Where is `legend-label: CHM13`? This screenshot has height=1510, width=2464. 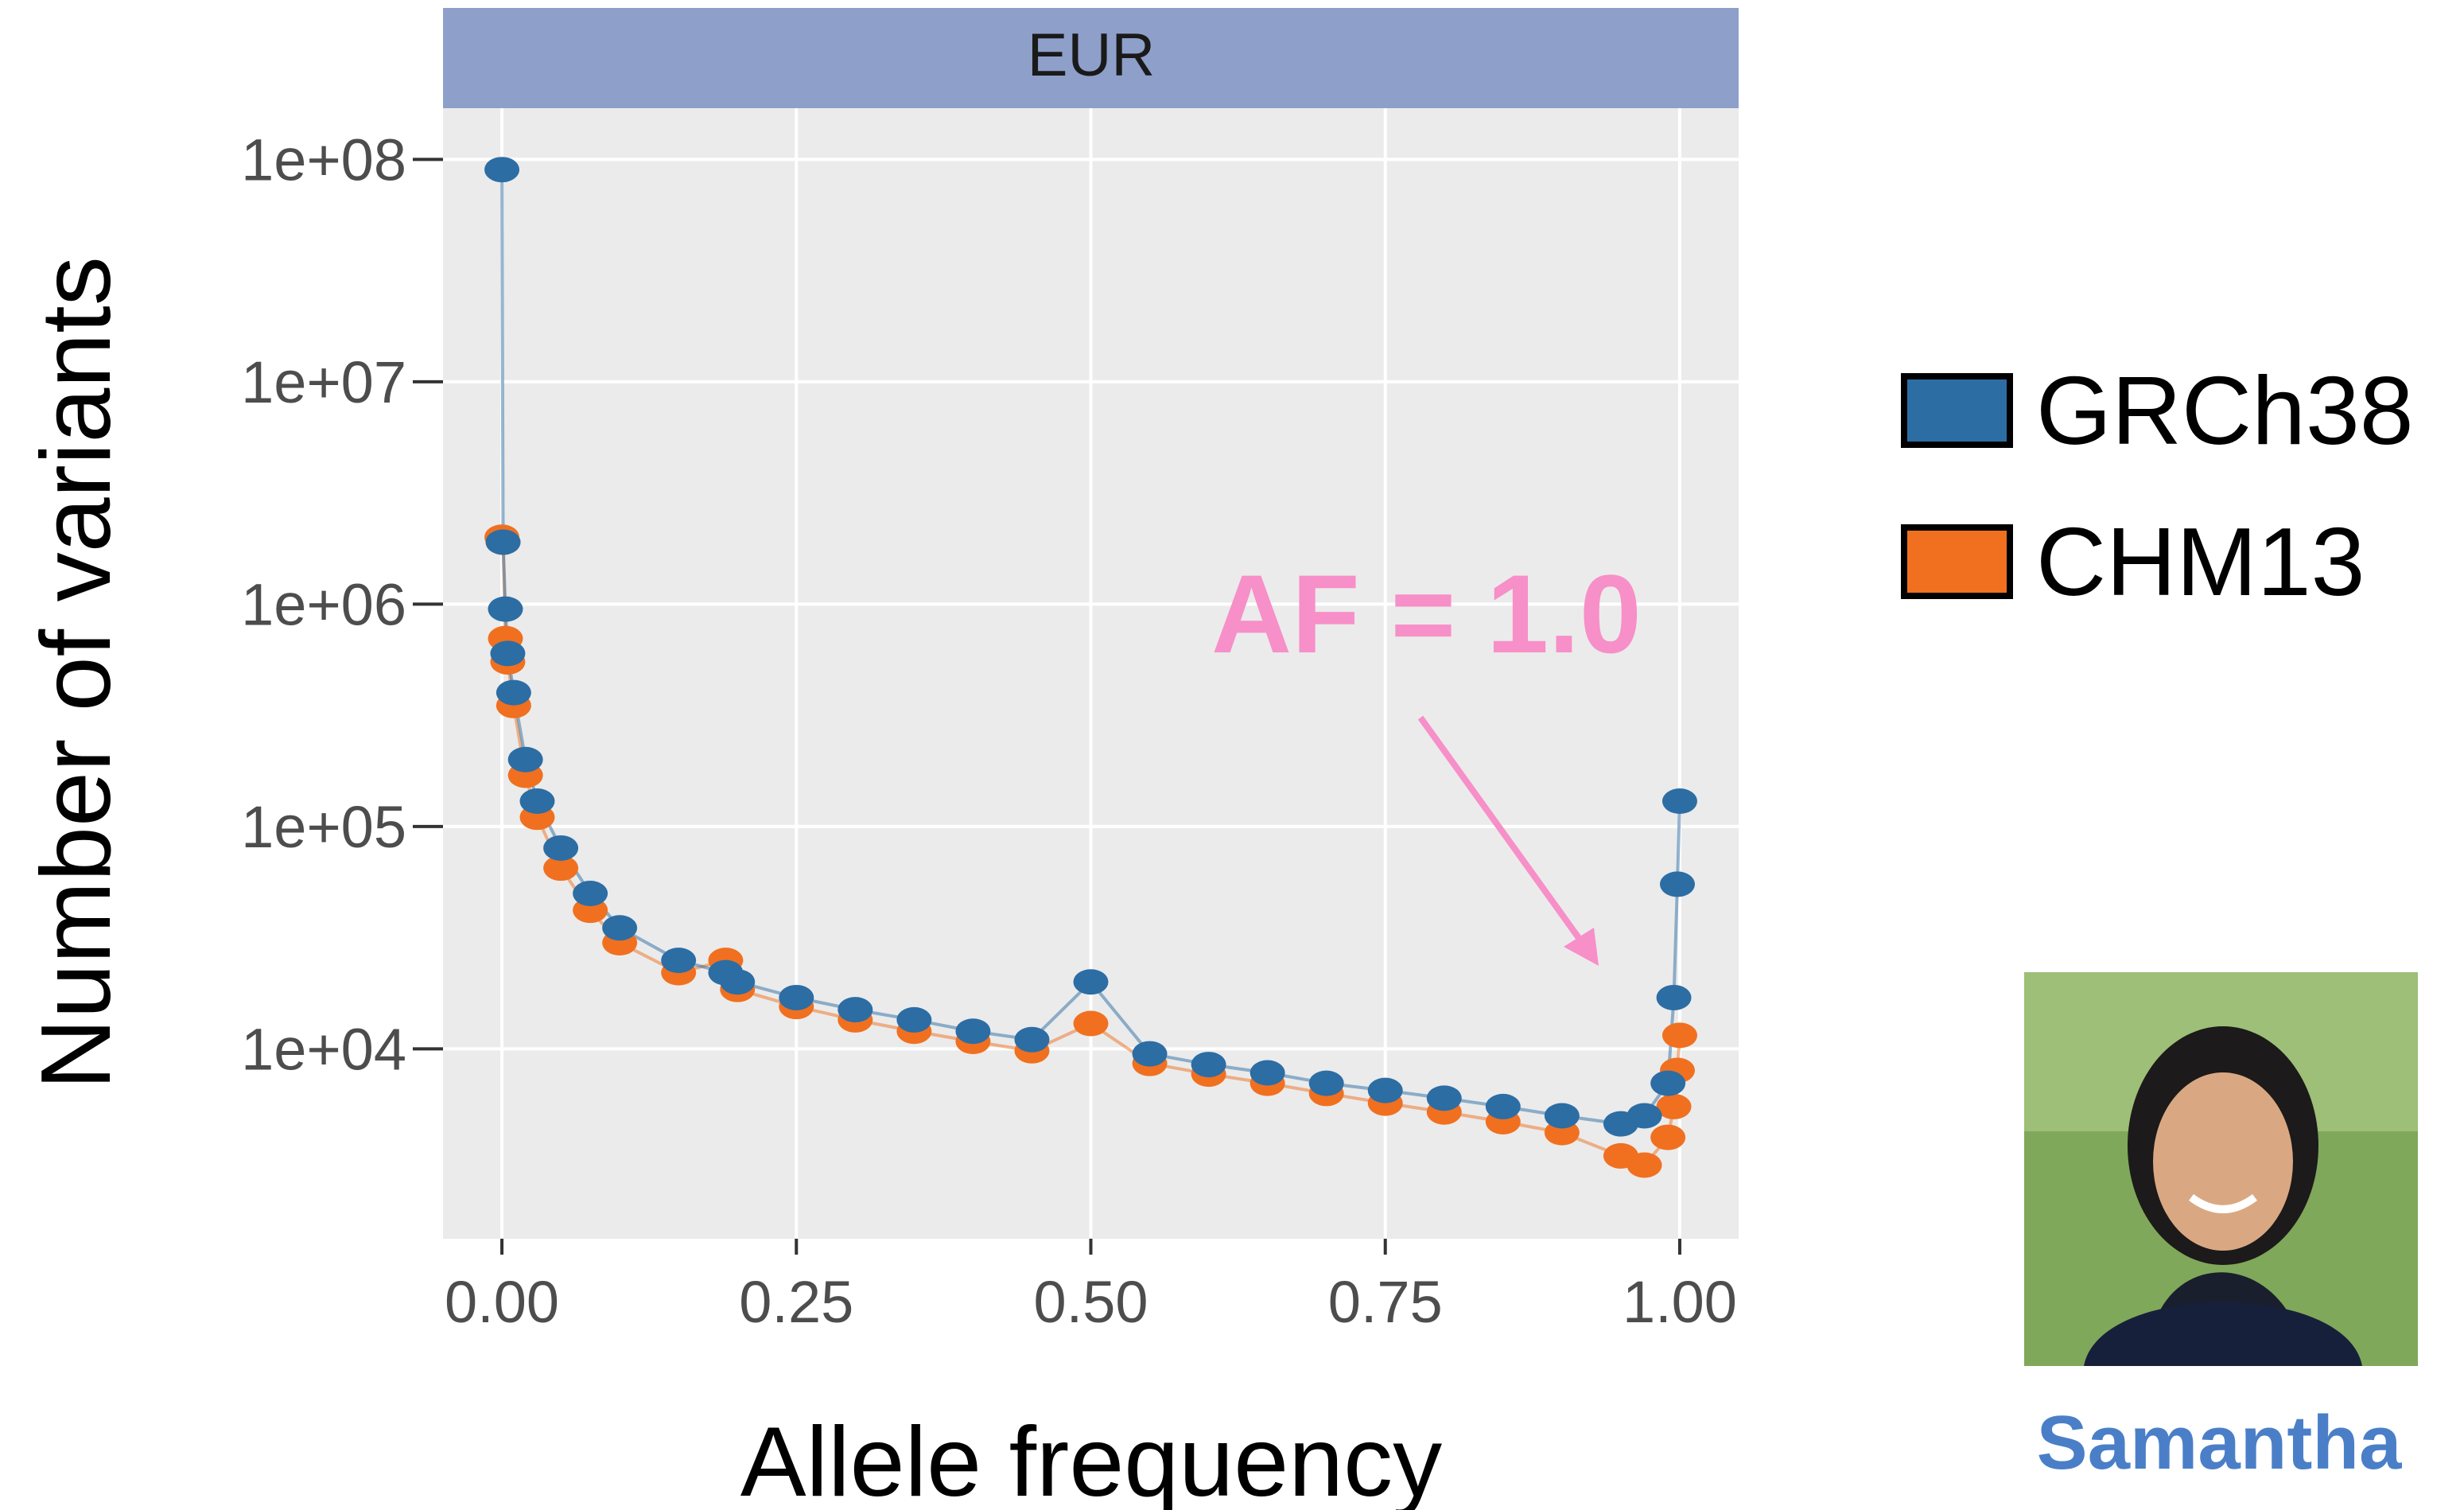
legend-label: CHM13 is located at coordinates (2200, 562).